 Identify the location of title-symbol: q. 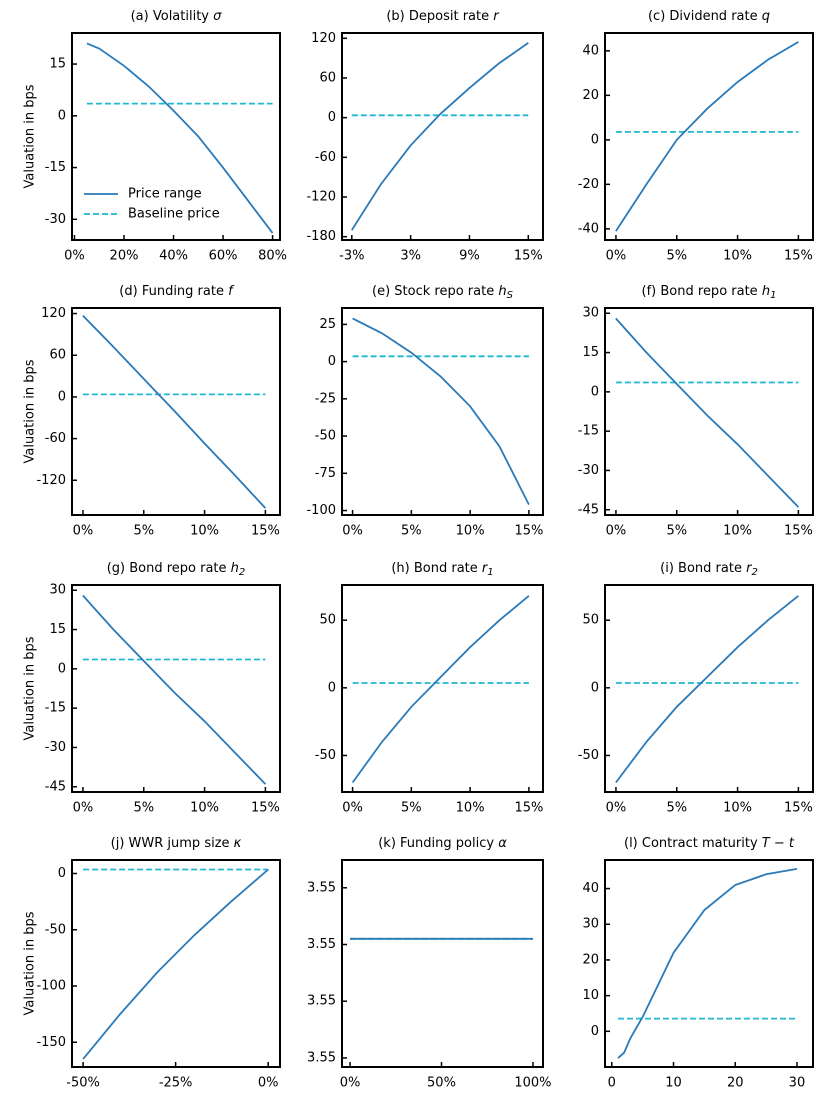
(766, 16).